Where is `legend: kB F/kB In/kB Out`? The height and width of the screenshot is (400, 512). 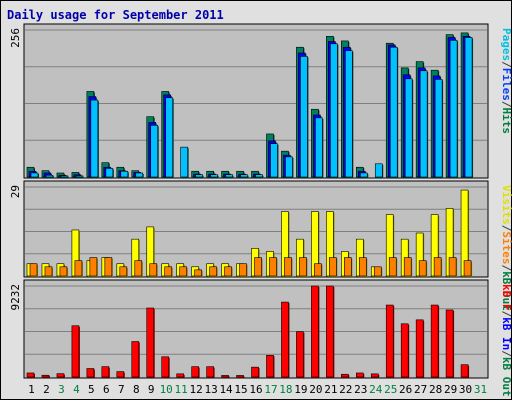
legend: kB F/kB In/kB Out is located at coordinates (506, 340).